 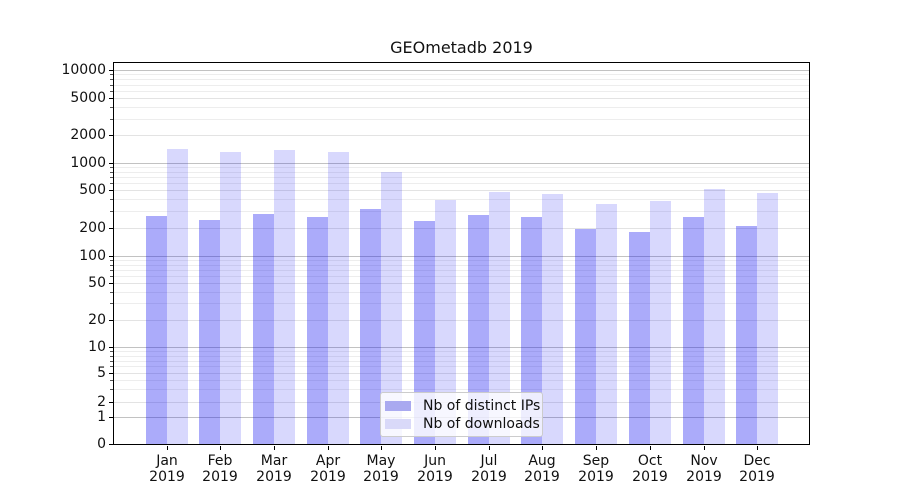 What do you see at coordinates (209, 332) in the screenshot?
I see `bar-distinct-ips-feb` at bounding box center [209, 332].